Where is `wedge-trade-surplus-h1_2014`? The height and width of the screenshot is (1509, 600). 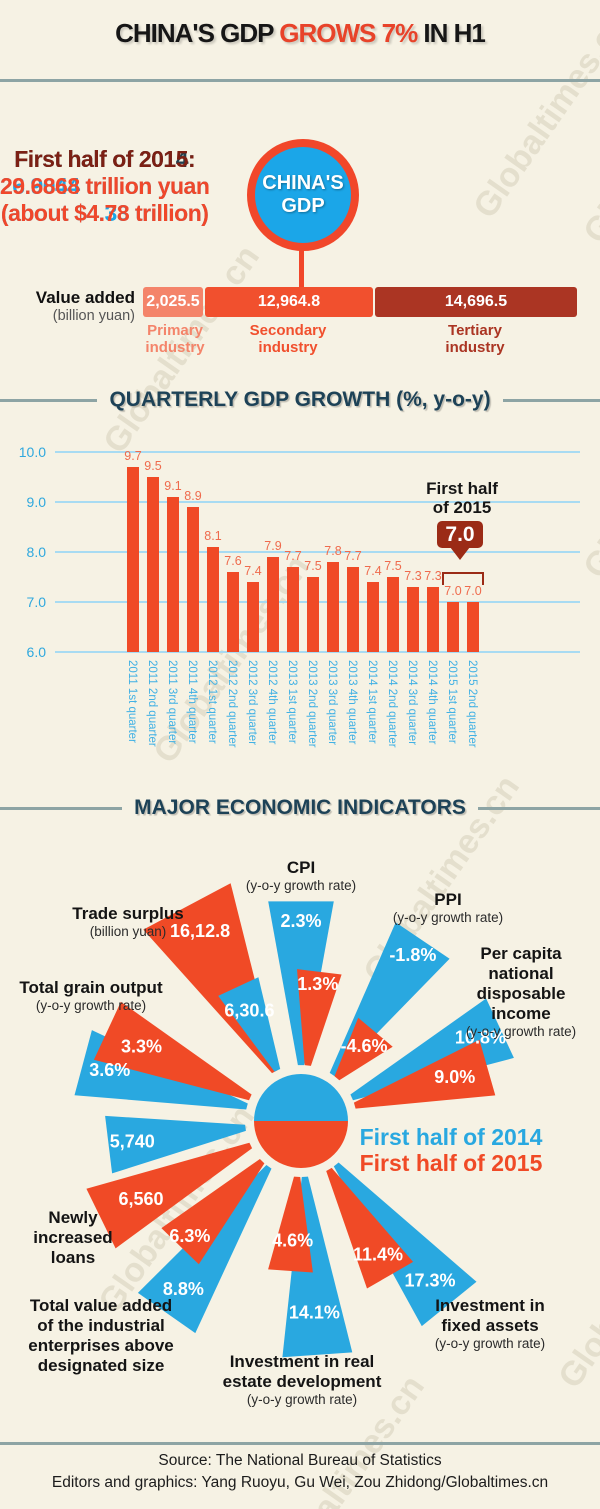
wedge-trade-surplus-h1_2014 is located at coordinates (249, 1024).